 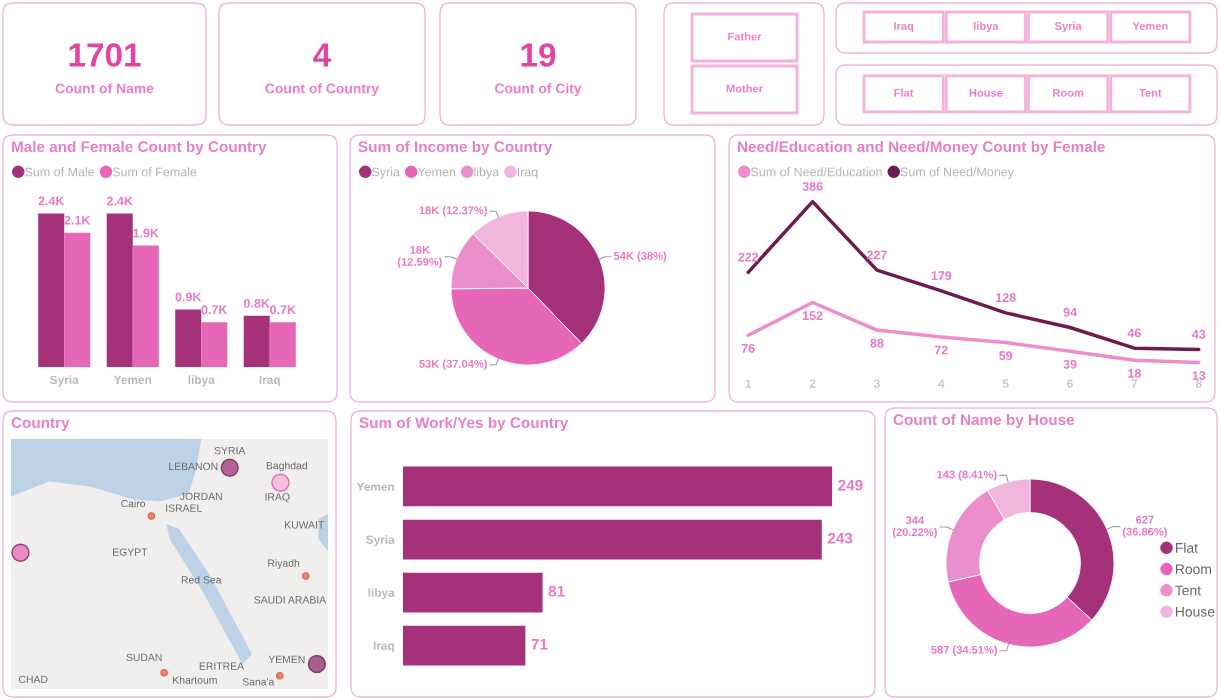 What do you see at coordinates (1006, 356) in the screenshot?
I see `data-label: 59` at bounding box center [1006, 356].